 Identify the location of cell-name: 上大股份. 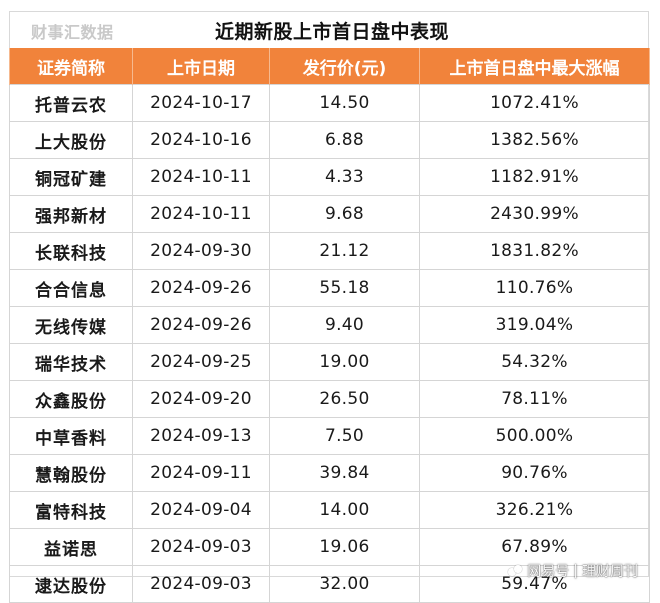
(71, 140).